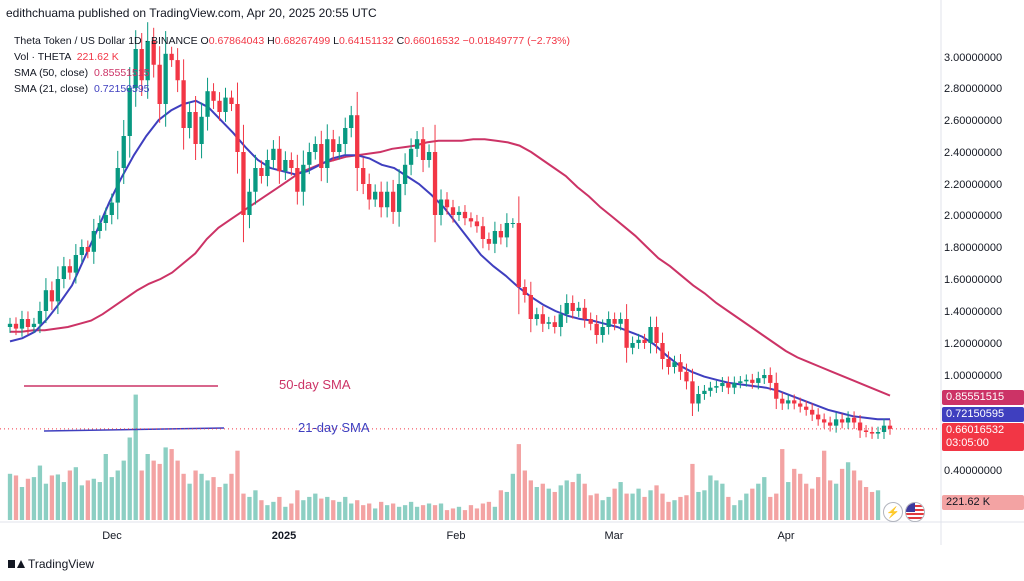  What do you see at coordinates (292, 73) in the screenshot?
I see `legend-sma50-row: SMA (50, close) 0.85551515` at bounding box center [292, 73].